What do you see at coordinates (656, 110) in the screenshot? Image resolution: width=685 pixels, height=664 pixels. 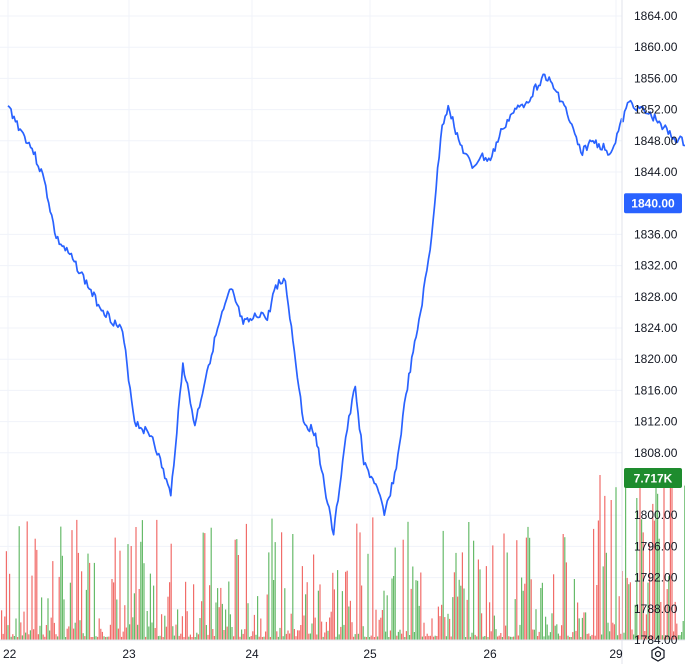 I see `price-tick-label: 1852.00` at bounding box center [656, 110].